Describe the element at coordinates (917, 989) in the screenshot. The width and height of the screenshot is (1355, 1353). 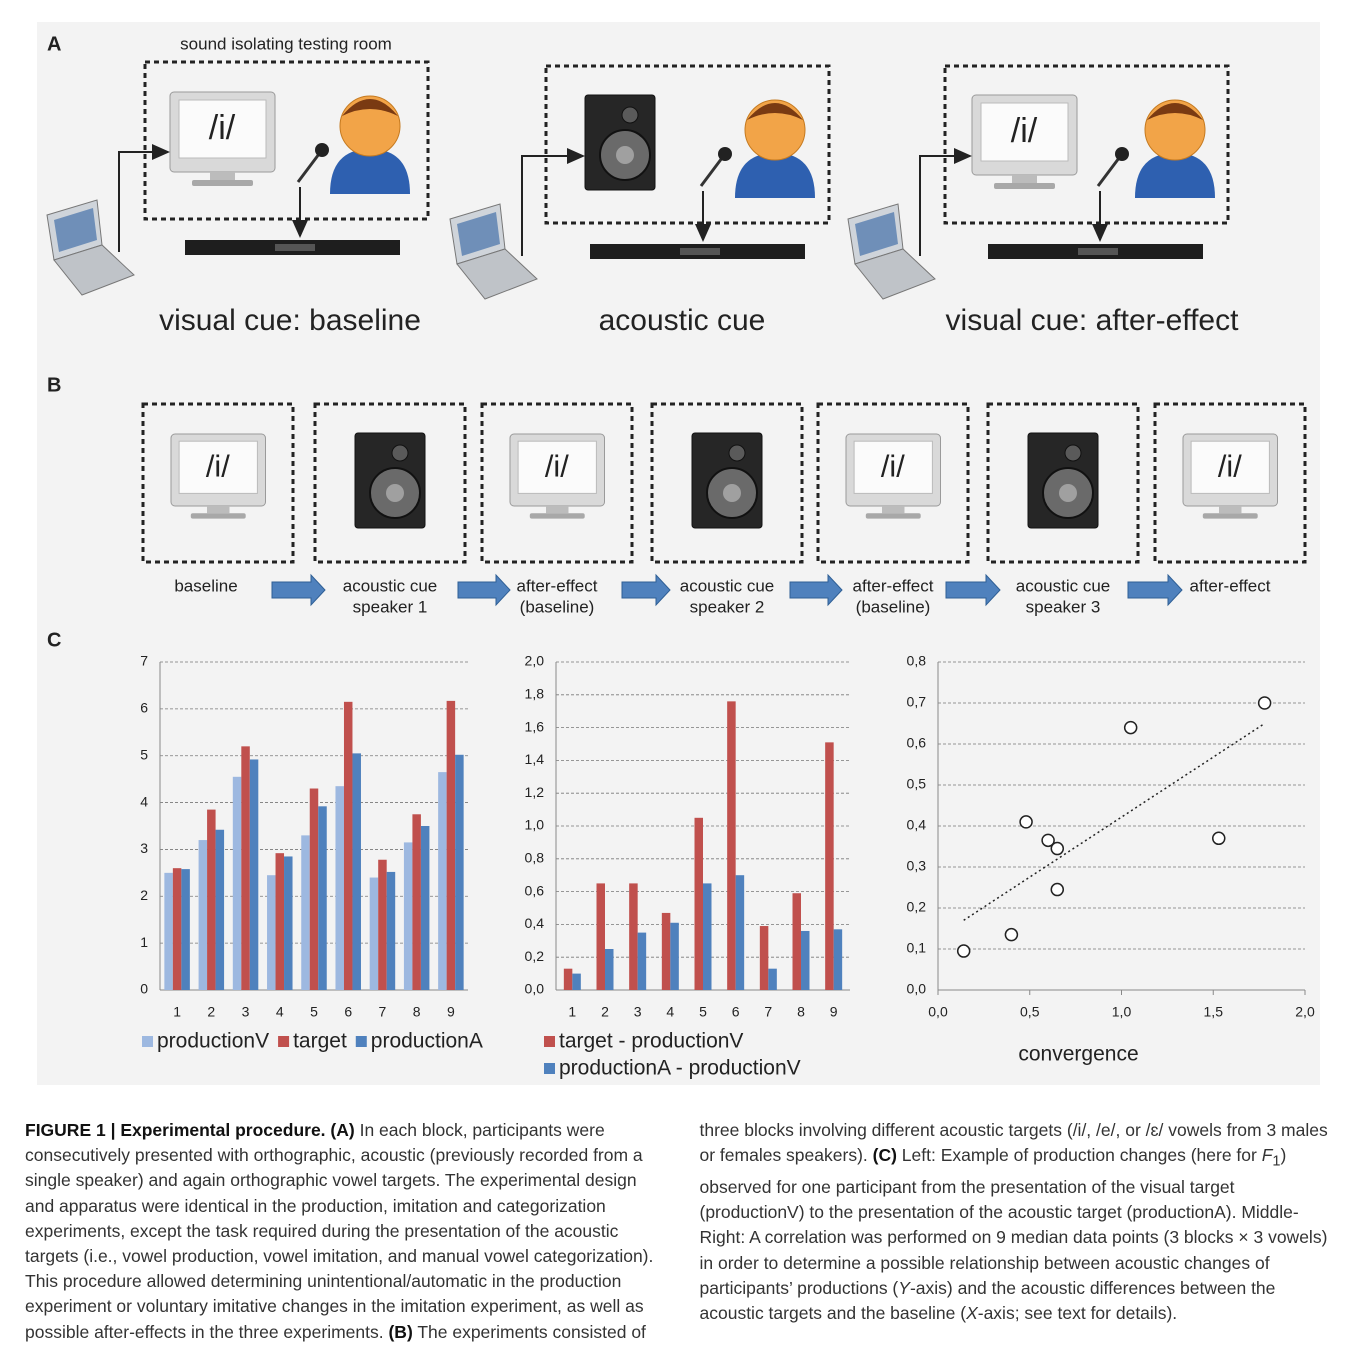
I see `y-tick-label: 0,0` at that location.